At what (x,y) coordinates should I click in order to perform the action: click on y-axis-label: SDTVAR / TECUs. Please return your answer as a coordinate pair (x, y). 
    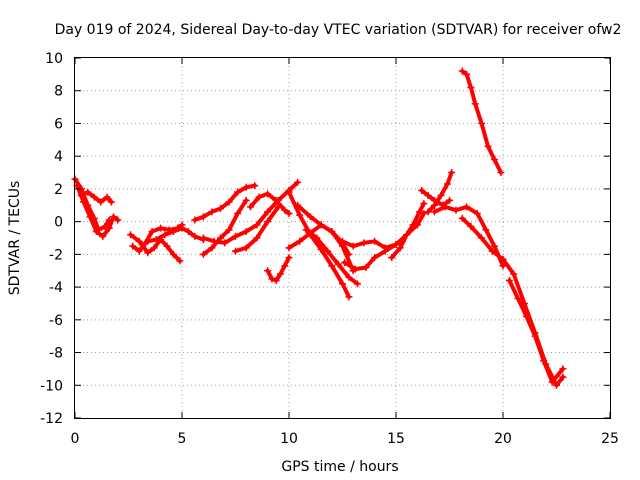
    Looking at the image, I should click on (15, 238).